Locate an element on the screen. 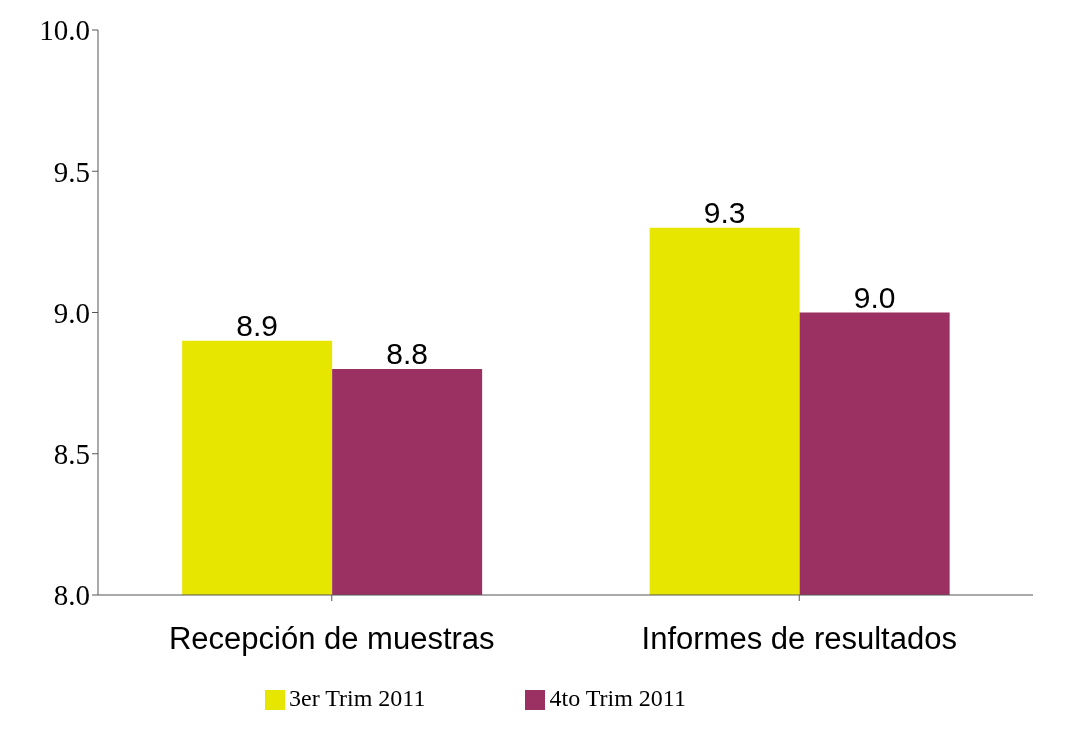  y-tick-label: 8.5 is located at coordinates (71, 454).